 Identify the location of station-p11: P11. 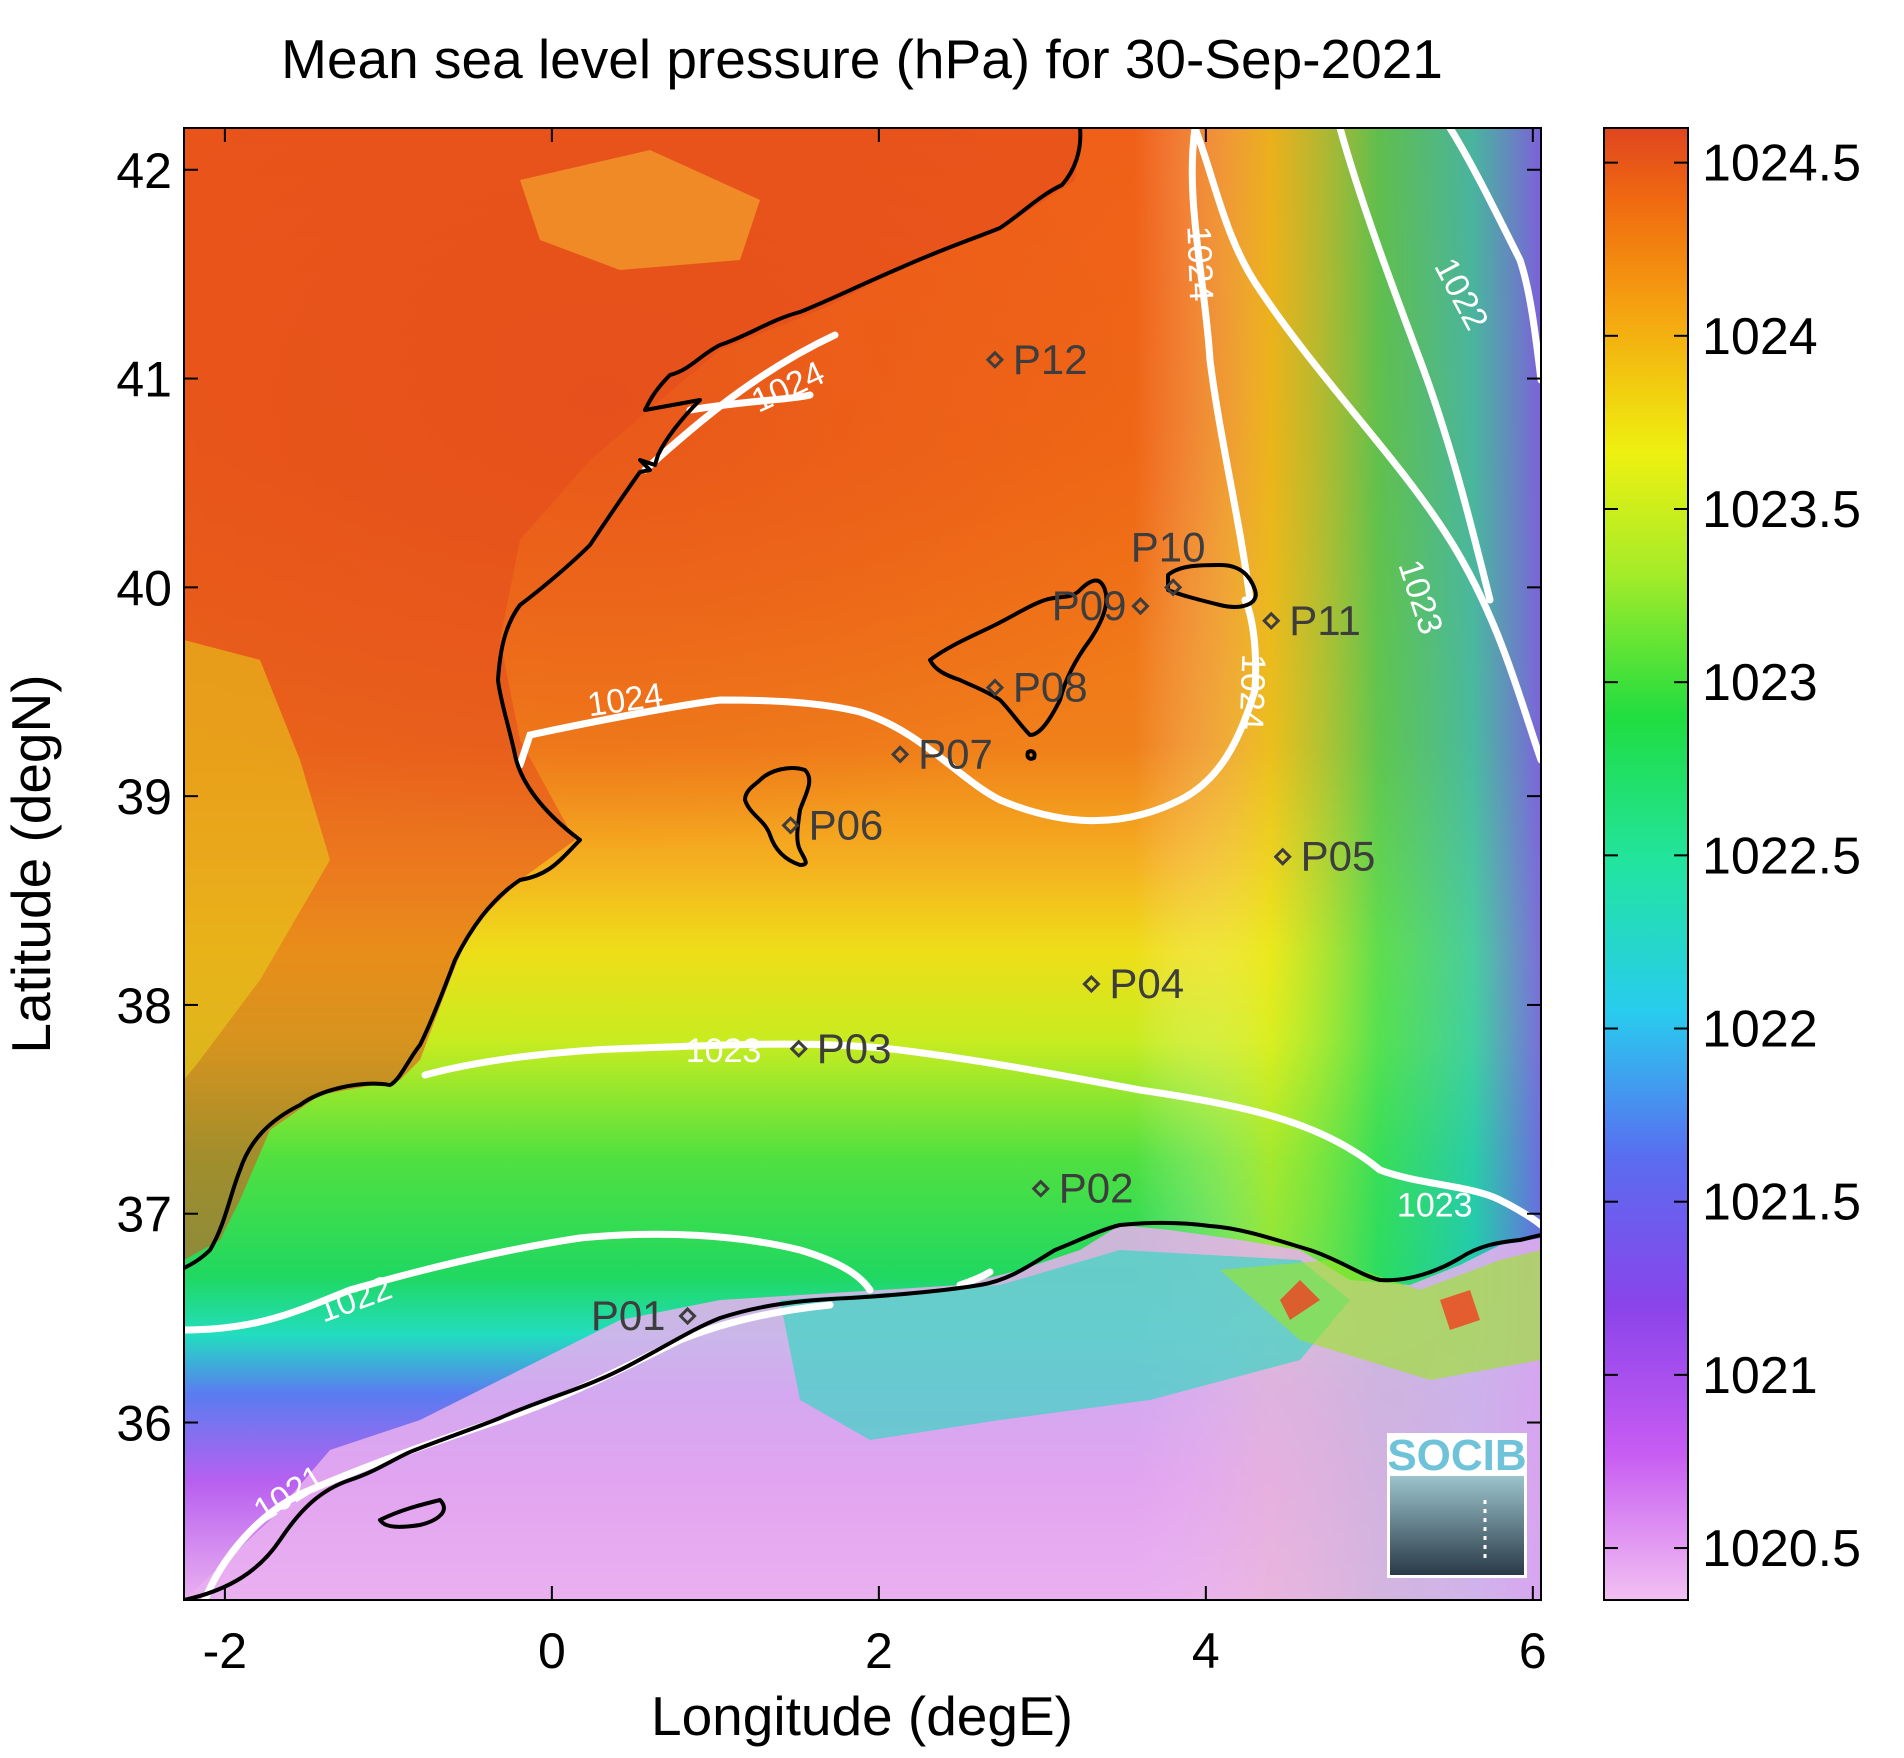
(1311, 620).